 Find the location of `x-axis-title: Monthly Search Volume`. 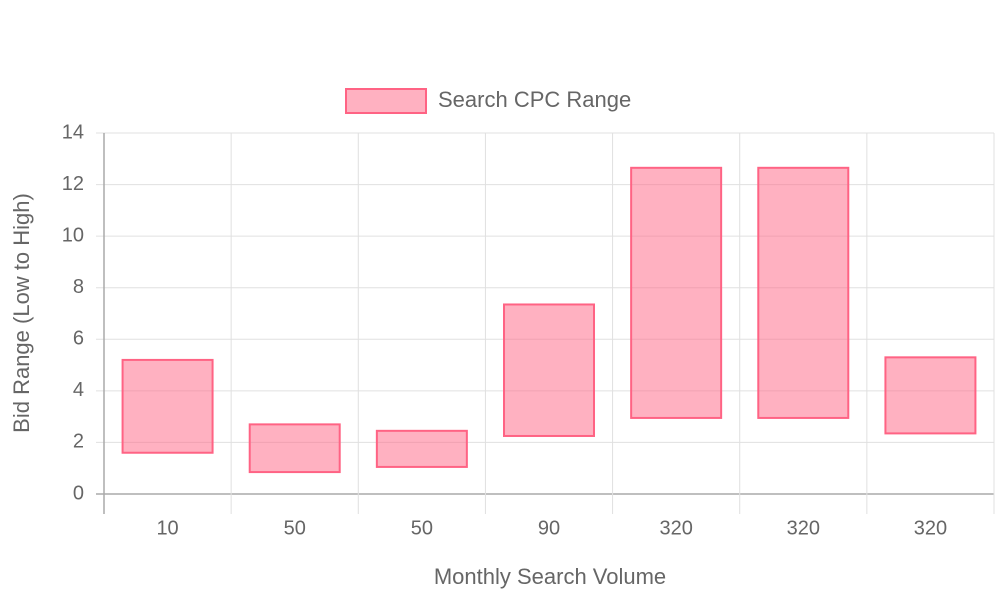

x-axis-title: Monthly Search Volume is located at coordinates (550, 576).